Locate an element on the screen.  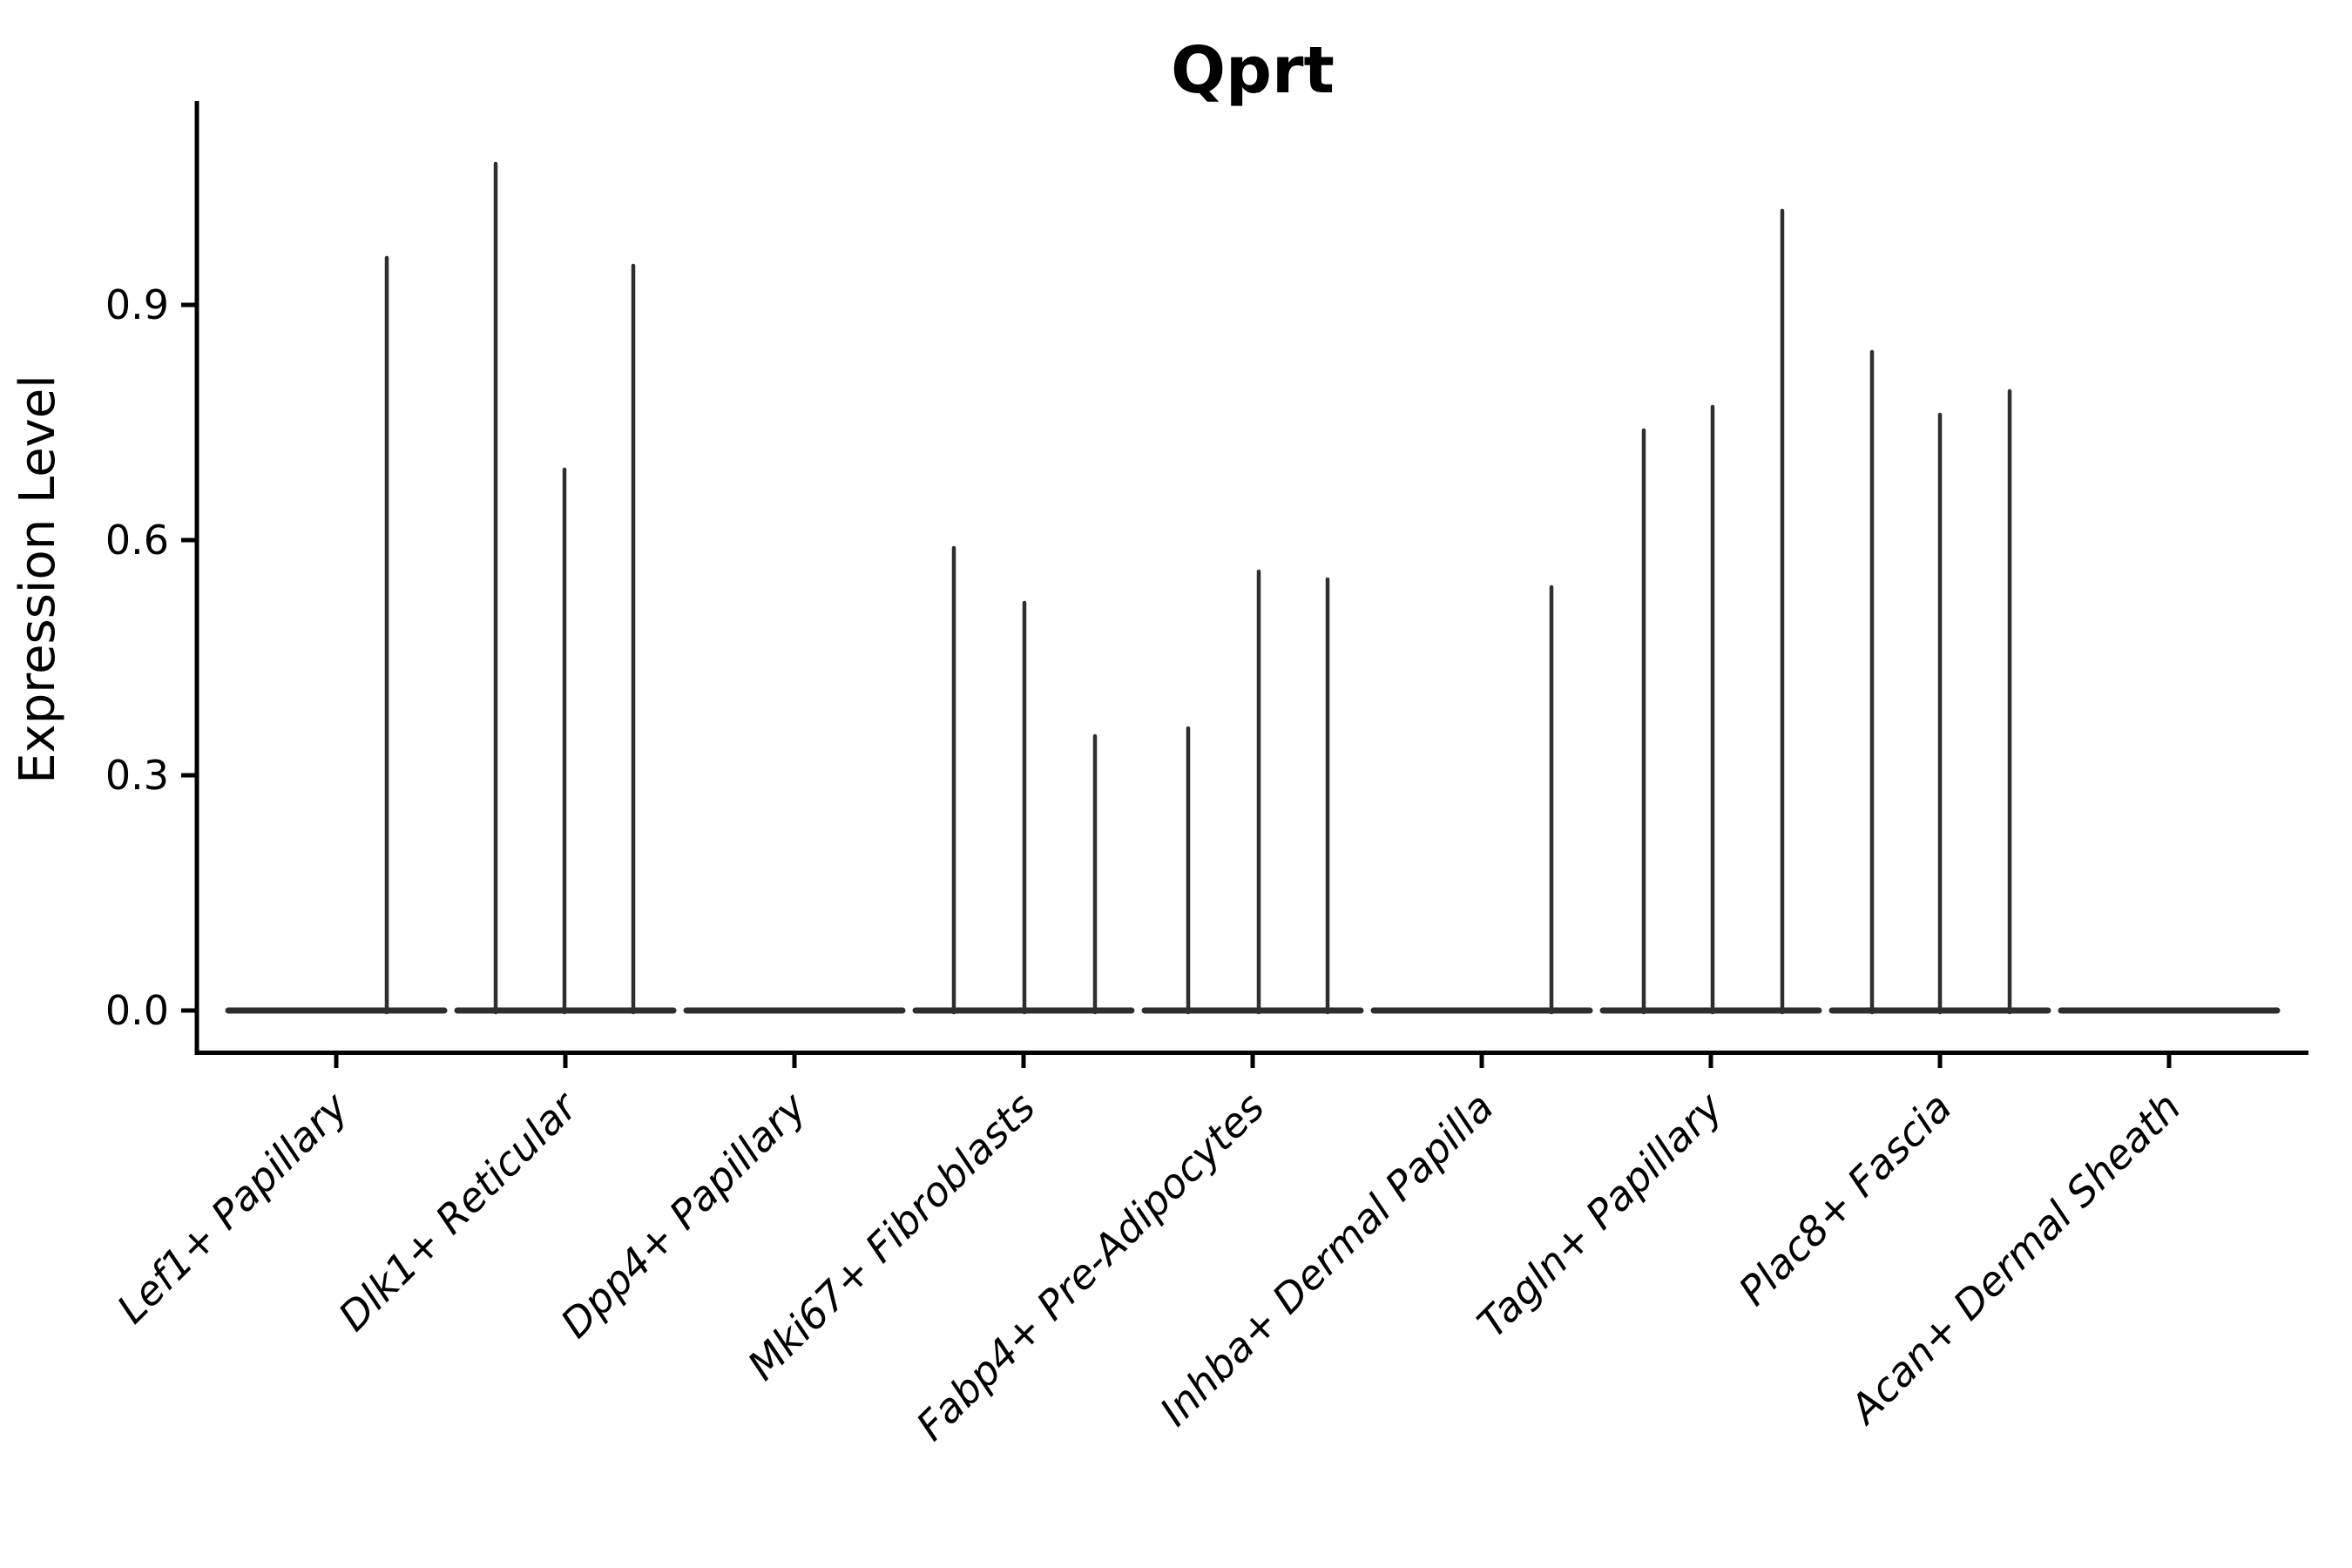
plot-title: Qprt is located at coordinates (1253, 70).